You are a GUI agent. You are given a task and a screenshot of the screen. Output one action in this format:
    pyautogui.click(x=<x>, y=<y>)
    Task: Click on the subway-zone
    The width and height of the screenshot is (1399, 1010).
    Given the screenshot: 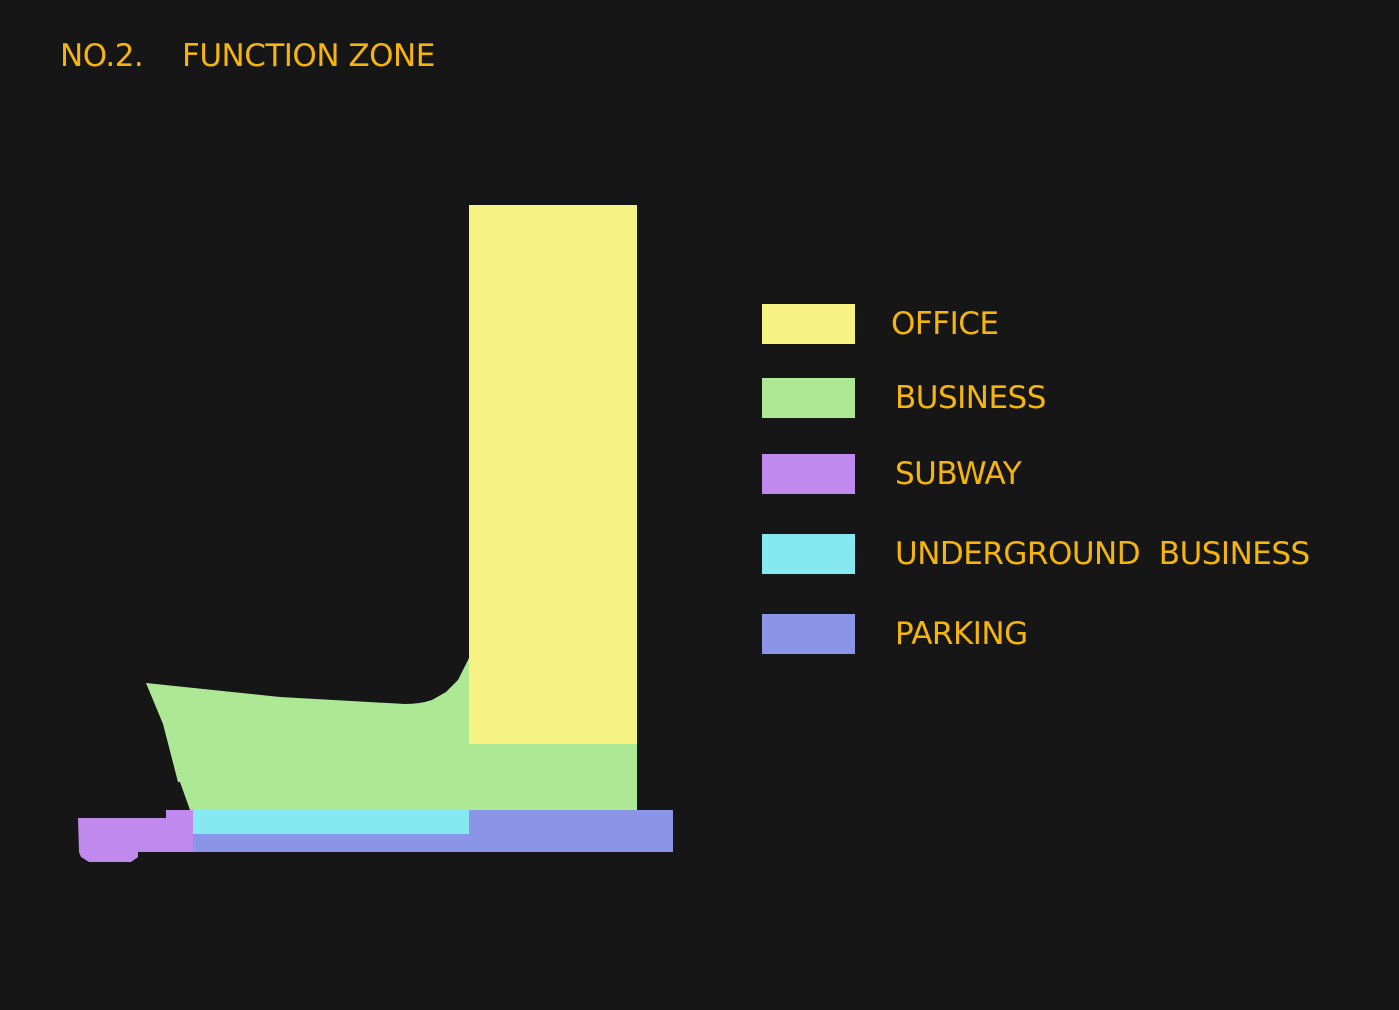 What is the action you would take?
    pyautogui.click(x=135, y=836)
    